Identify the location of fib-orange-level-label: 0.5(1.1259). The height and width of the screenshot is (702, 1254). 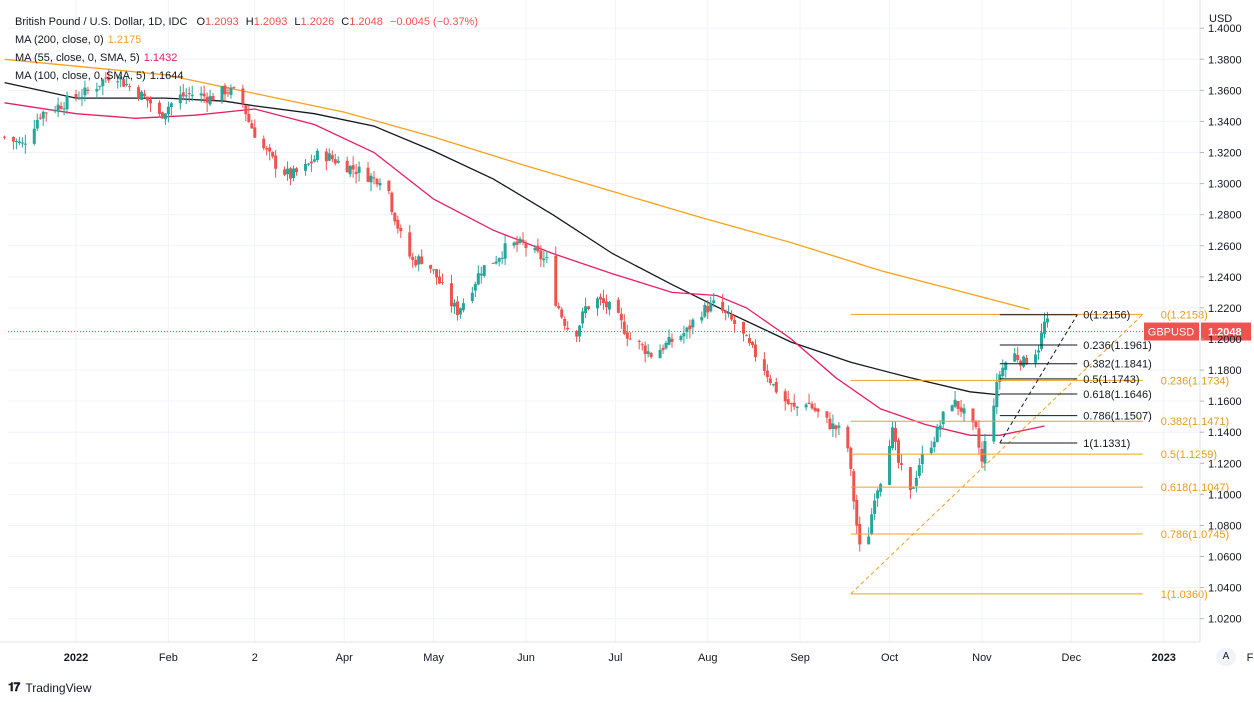
(1189, 455).